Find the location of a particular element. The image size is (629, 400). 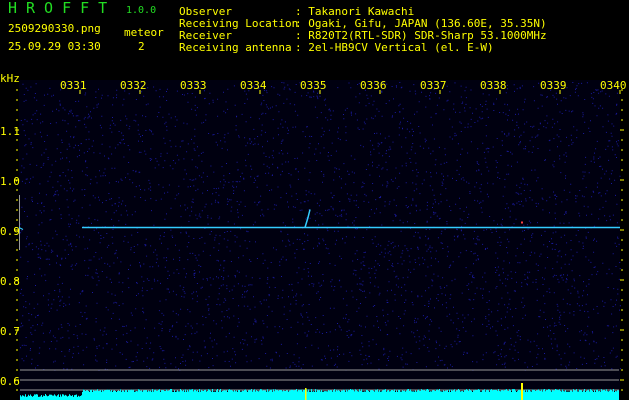

meteor-echo is located at coordinates (307, 218).